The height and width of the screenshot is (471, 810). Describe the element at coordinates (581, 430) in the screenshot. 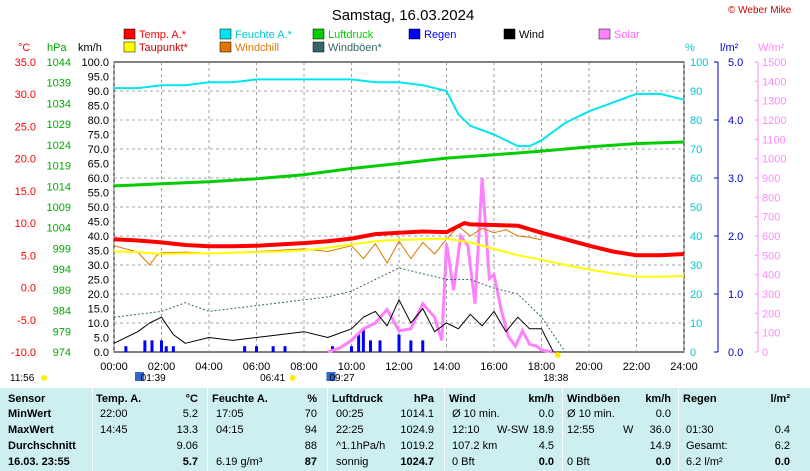

I see `gust-label-cell: 12:55` at that location.